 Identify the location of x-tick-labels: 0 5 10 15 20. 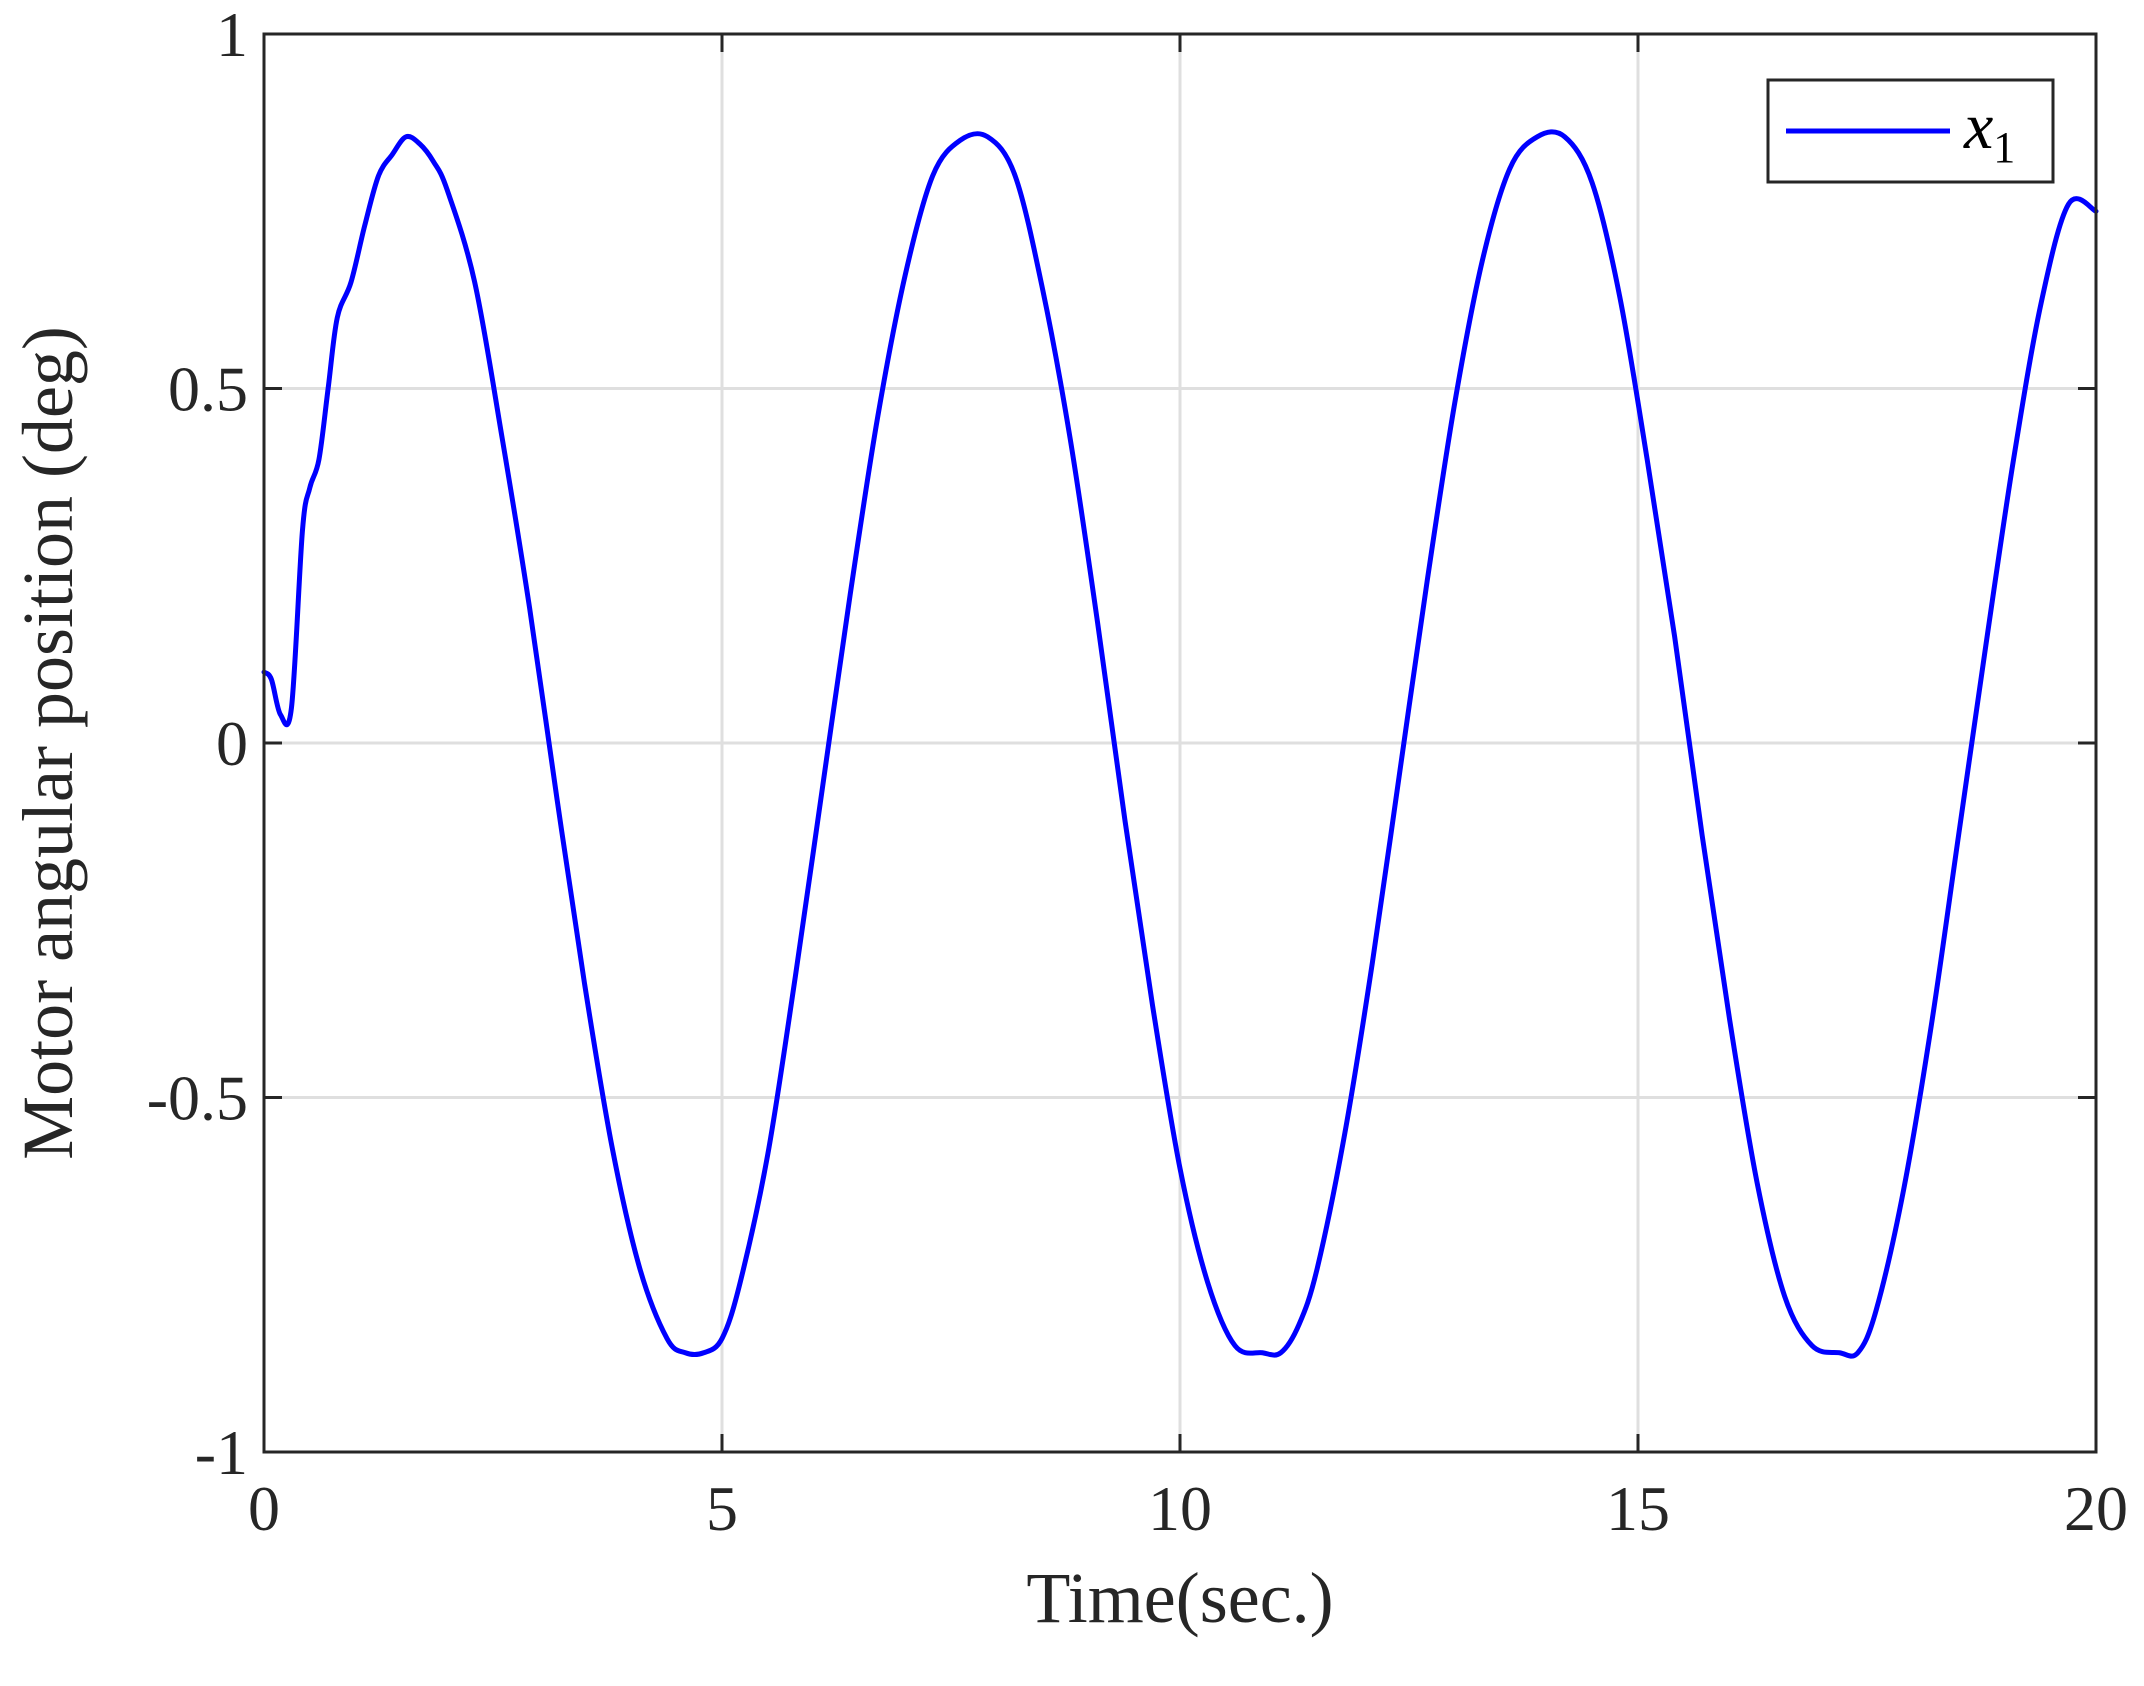
(1188, 1508).